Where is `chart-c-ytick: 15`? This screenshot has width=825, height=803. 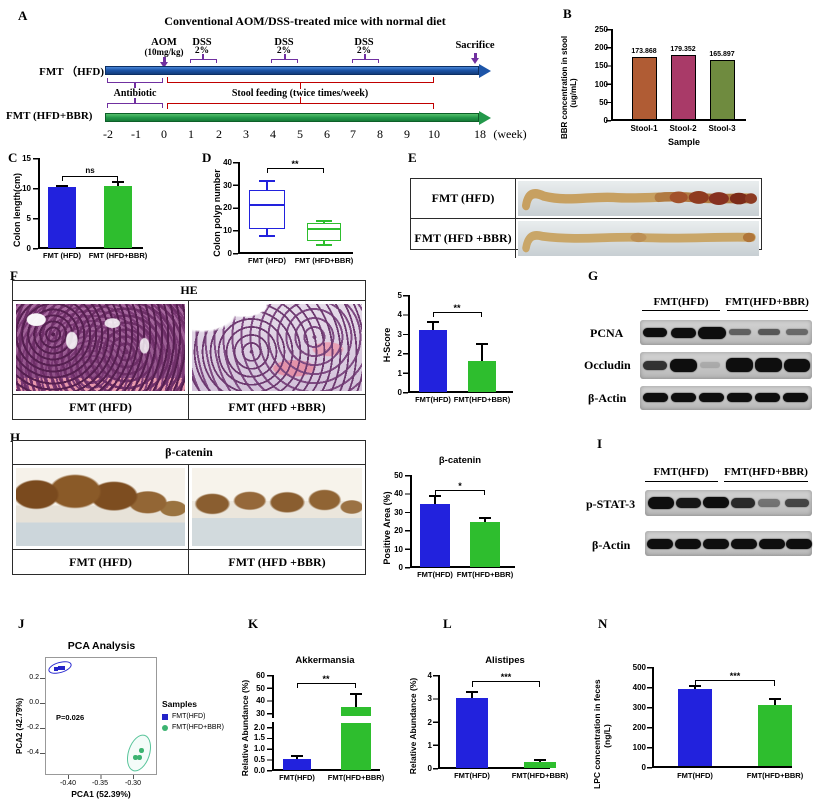
chart-c-ytick: 15 is located at coordinates (26, 158).